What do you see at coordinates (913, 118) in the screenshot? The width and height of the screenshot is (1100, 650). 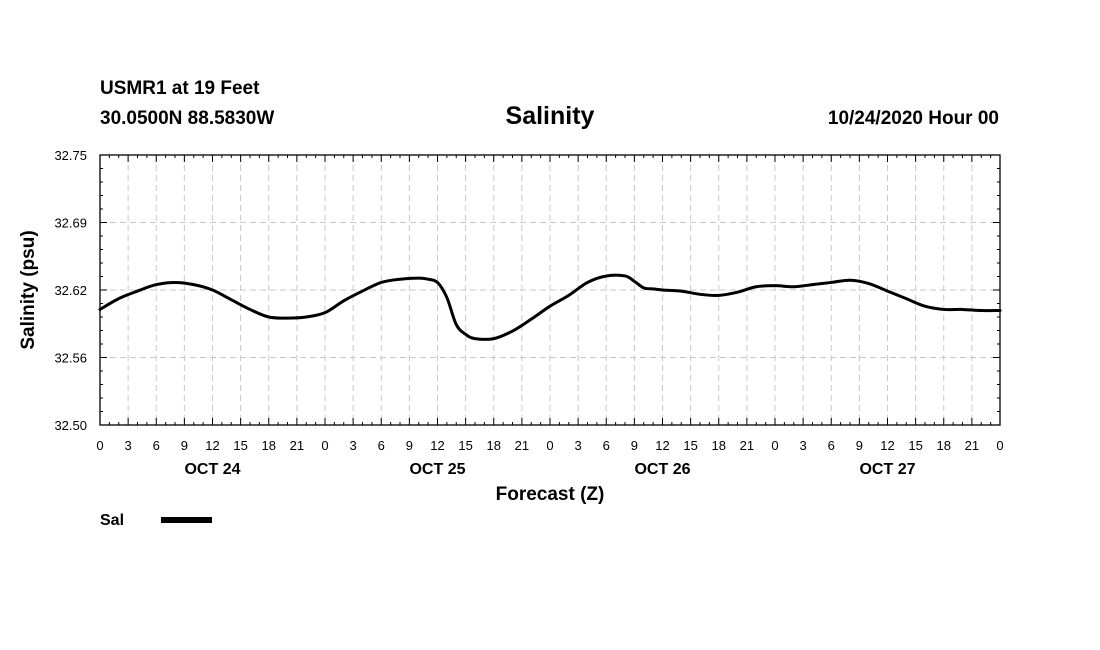 I see `run-time-label: 10/24/2020 Hour 00` at bounding box center [913, 118].